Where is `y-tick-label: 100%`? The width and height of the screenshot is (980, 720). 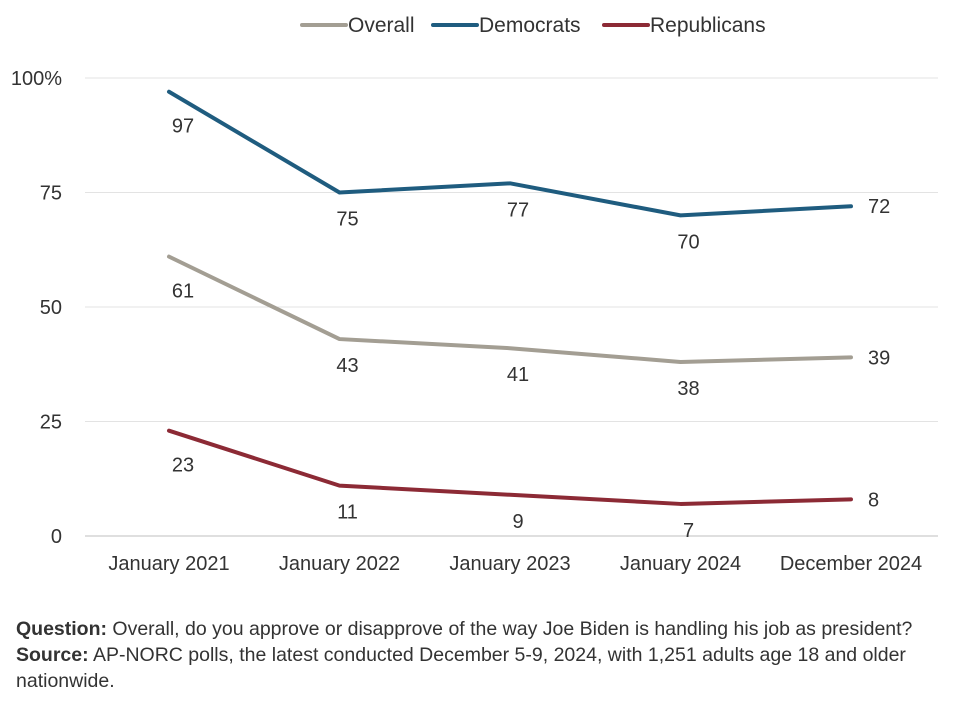
y-tick-label: 100% is located at coordinates (36, 79).